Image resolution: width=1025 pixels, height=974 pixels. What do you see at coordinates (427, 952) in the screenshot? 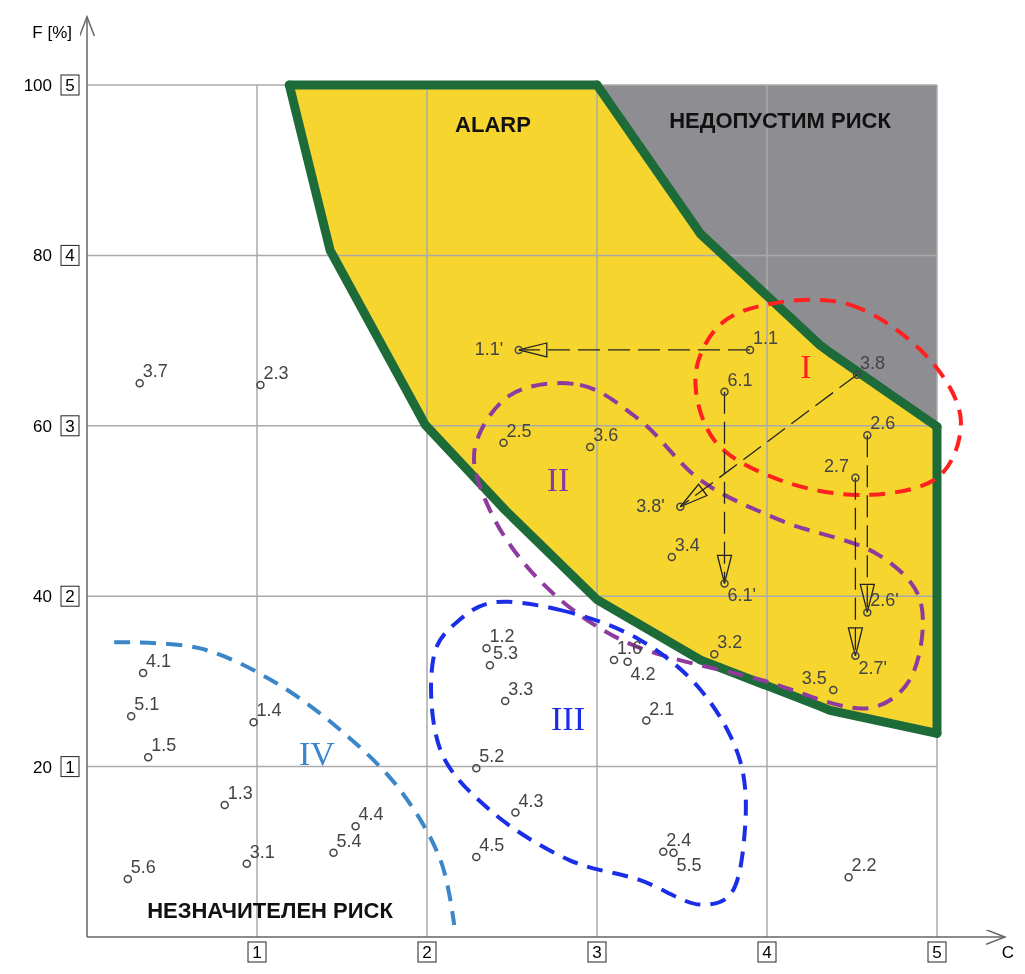
I see `x-tick-label: 2` at bounding box center [427, 952].